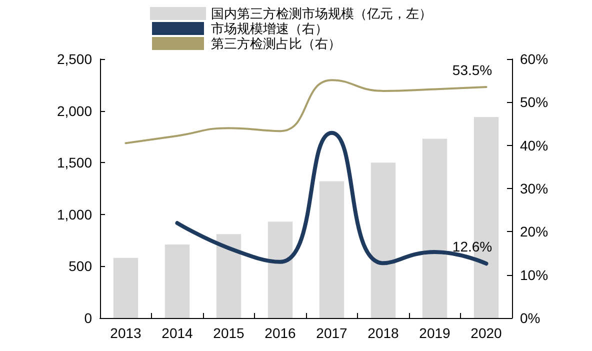 This screenshot has width=592, height=351. What do you see at coordinates (534, 232) in the screenshot?
I see `y2-tick-label: 20%` at bounding box center [534, 232].